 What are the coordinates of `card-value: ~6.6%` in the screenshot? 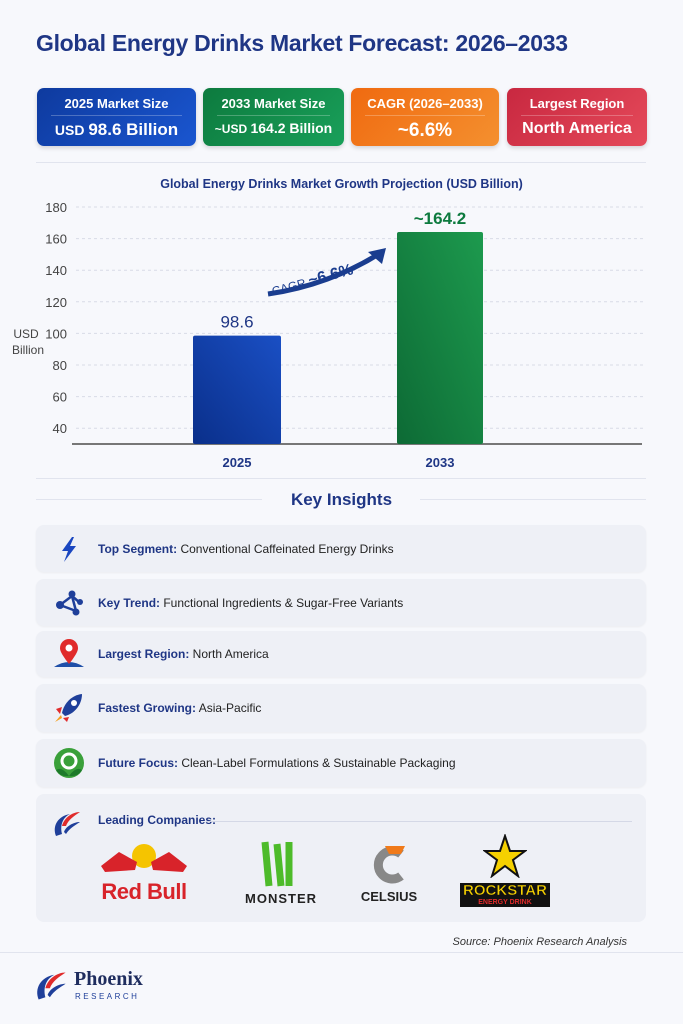 It's located at (425, 130).